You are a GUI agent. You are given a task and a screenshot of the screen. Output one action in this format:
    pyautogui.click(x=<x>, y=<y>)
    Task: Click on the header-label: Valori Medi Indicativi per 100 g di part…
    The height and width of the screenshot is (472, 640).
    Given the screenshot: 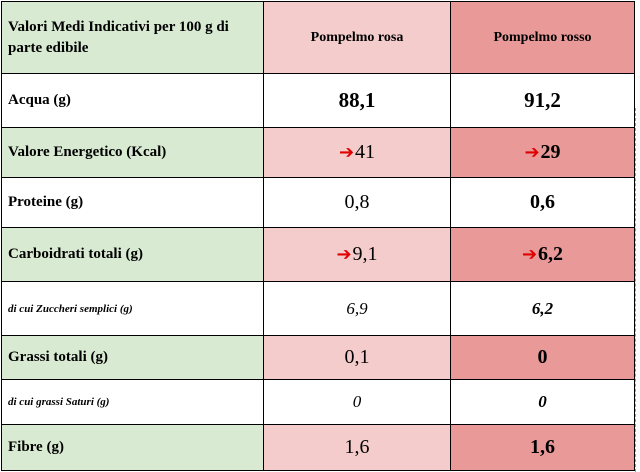 What is the action you would take?
    pyautogui.click(x=132, y=37)
    